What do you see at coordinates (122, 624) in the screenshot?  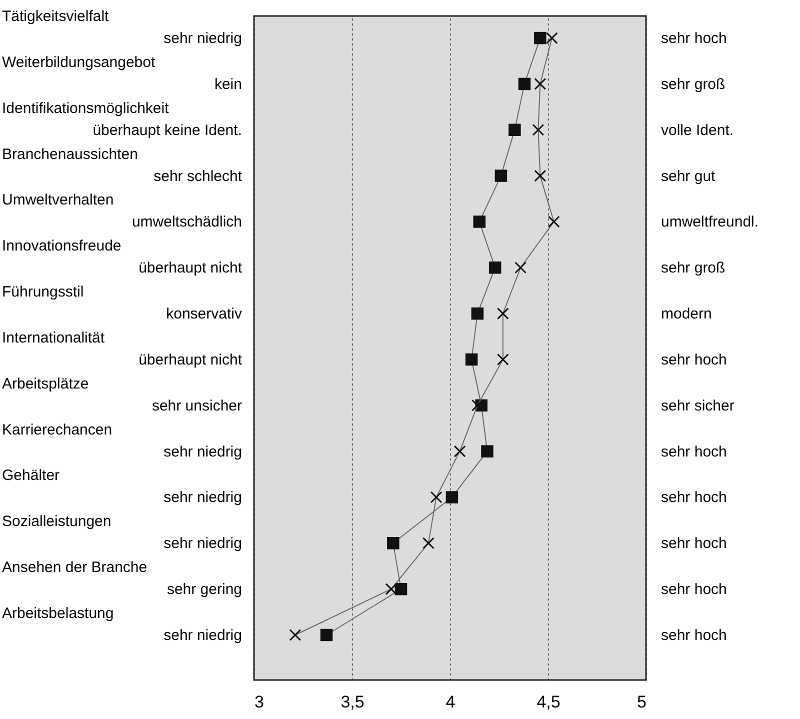 I see `category-label: Arbeitsbelastung sehr niedrig` at bounding box center [122, 624].